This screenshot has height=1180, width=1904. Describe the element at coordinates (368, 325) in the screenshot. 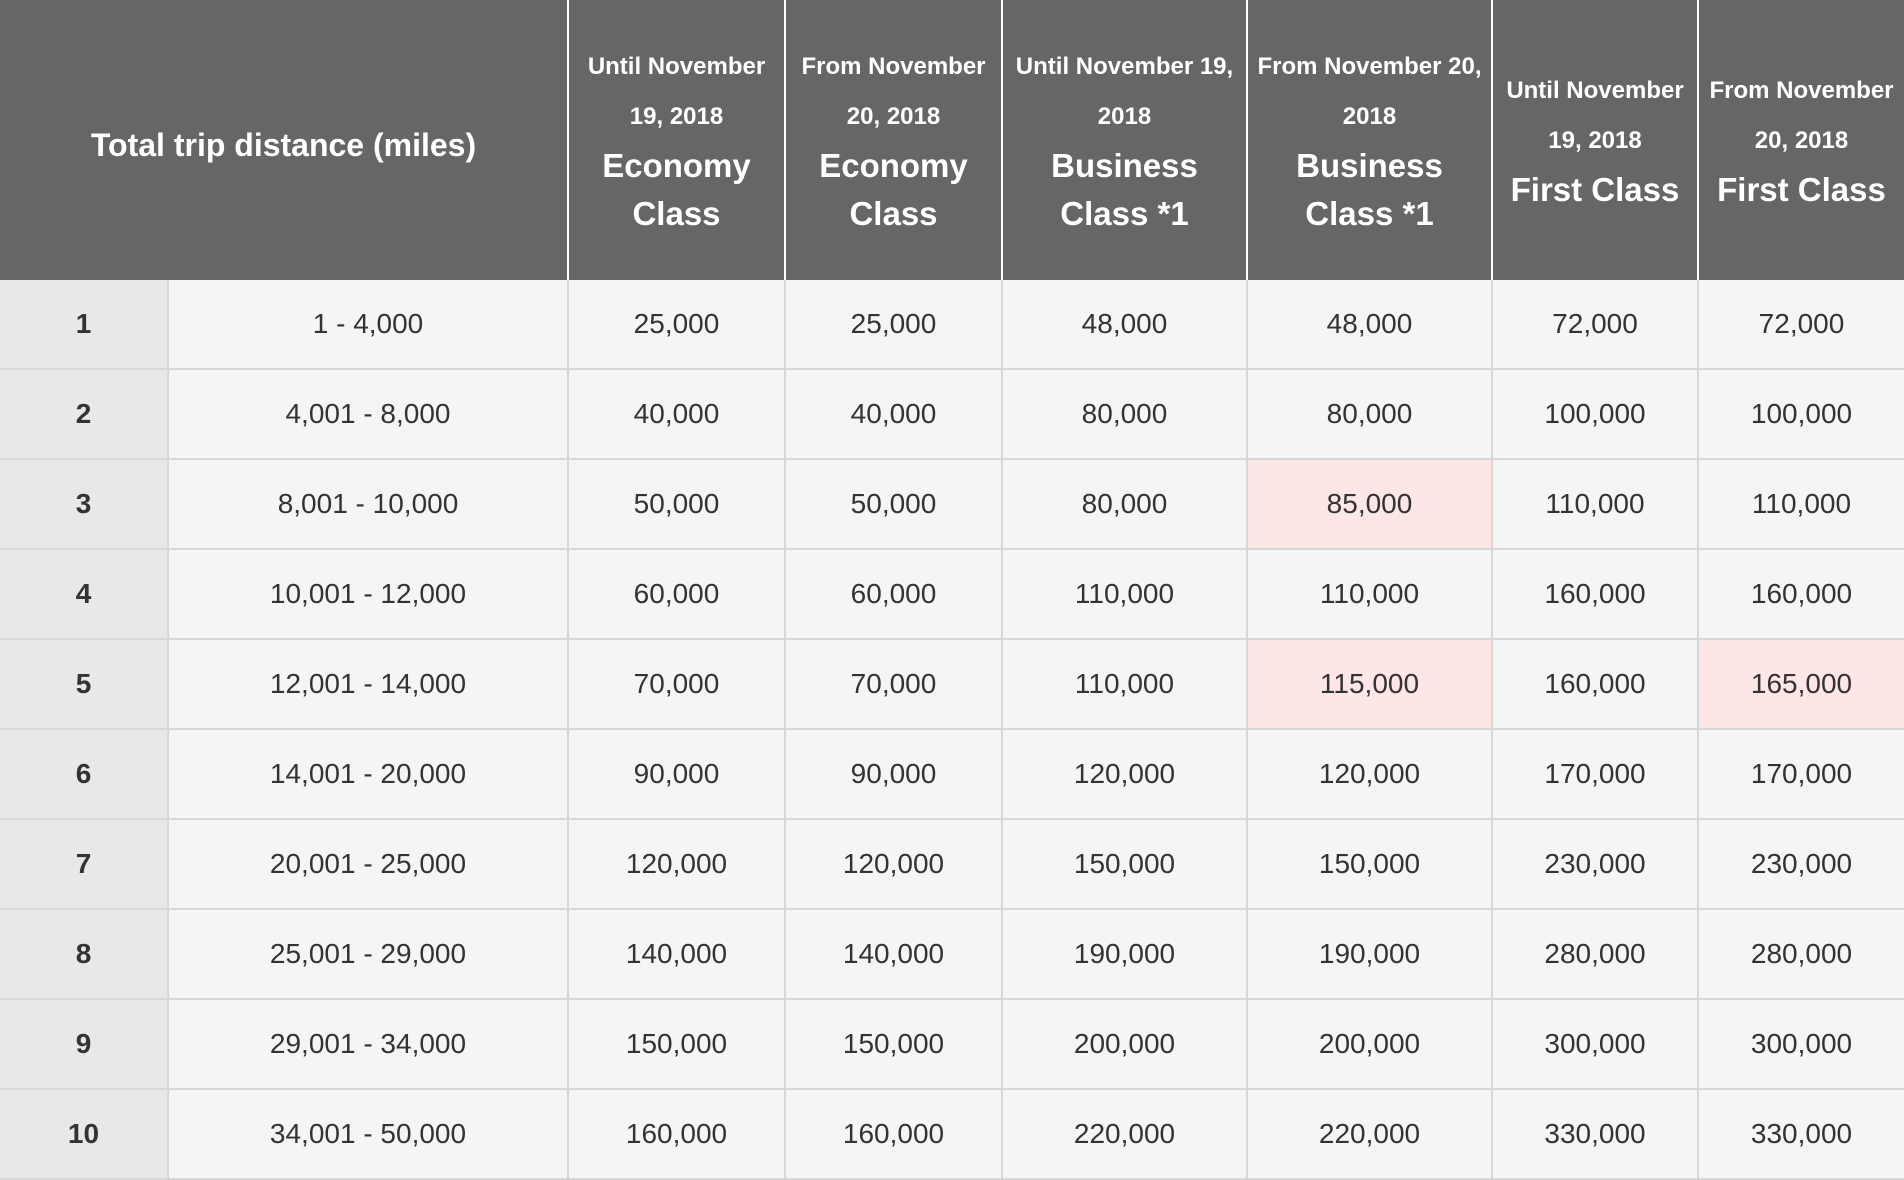

I see `distance-range-cell: 1 - 4,000` at that location.